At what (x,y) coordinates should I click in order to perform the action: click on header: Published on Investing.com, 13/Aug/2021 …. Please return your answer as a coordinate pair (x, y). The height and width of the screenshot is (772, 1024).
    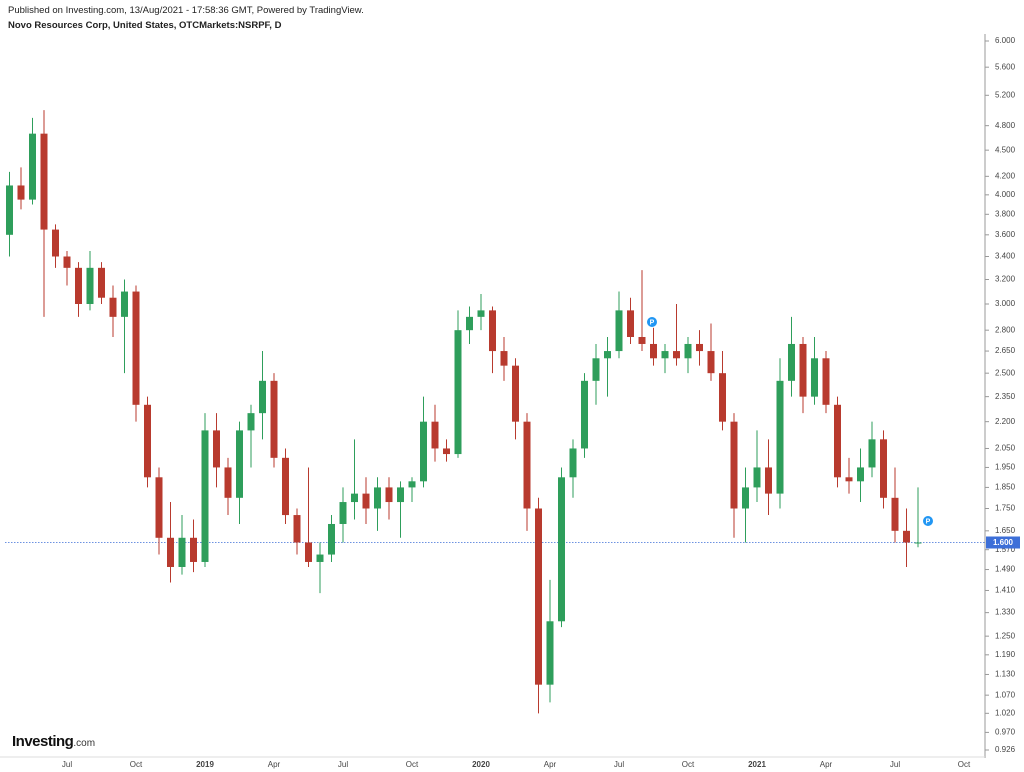
    Looking at the image, I should click on (186, 10).